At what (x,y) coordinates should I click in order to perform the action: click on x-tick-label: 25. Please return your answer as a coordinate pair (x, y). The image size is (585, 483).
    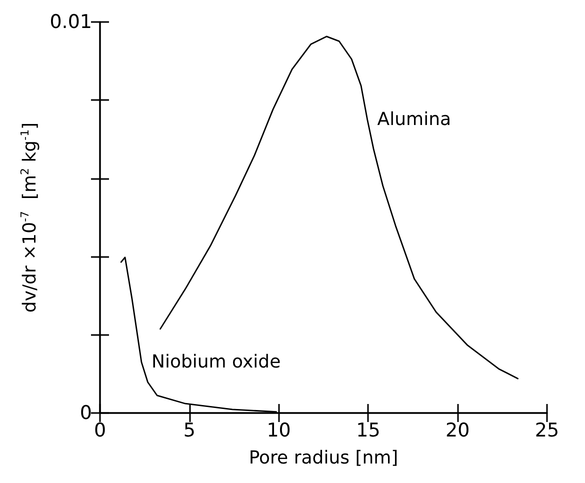
    Looking at the image, I should click on (547, 431).